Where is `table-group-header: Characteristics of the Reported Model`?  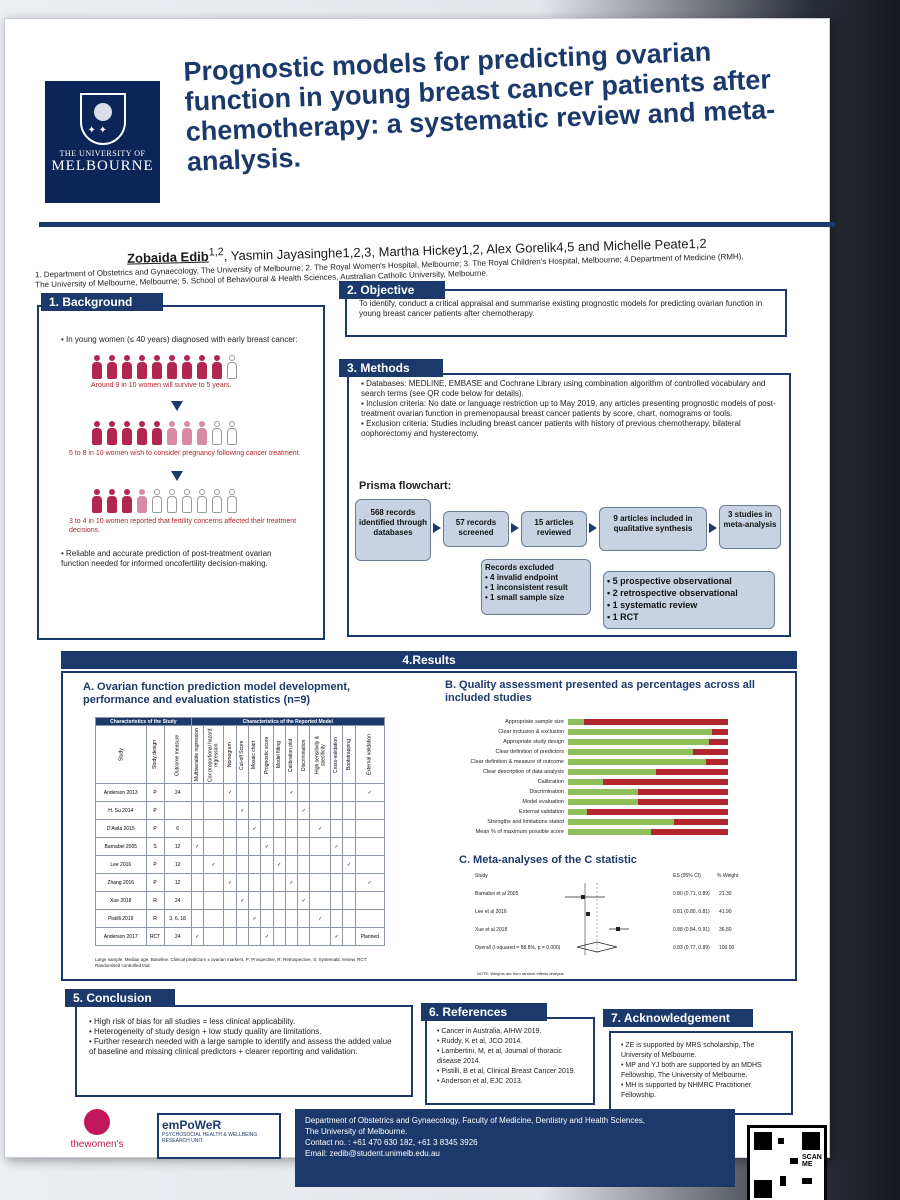
table-group-header: Characteristics of the Reported Model is located at coordinates (288, 721).